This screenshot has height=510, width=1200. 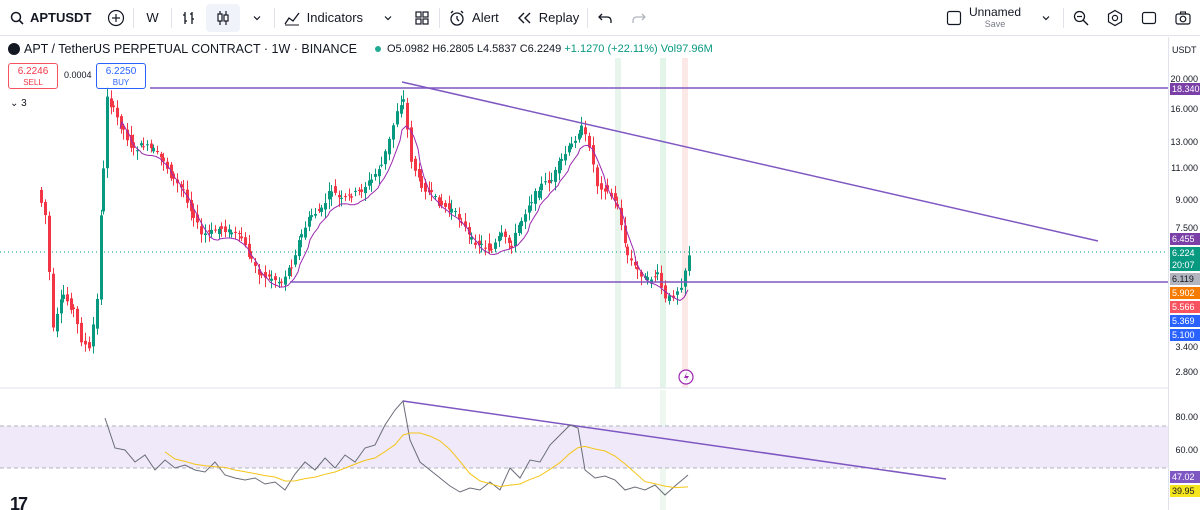 What do you see at coordinates (559, 17) in the screenshot?
I see `replay-label: Replay` at bounding box center [559, 17].